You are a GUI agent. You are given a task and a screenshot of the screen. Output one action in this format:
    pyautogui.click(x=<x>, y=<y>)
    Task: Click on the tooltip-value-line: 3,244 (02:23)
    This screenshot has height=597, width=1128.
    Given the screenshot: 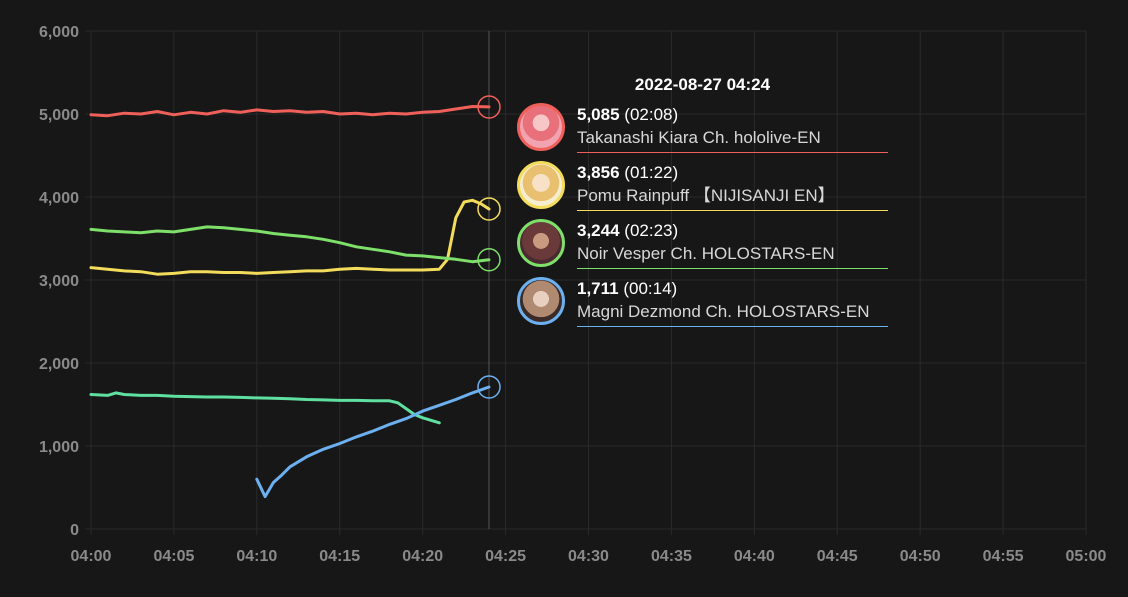 What is the action you would take?
    pyautogui.click(x=732, y=231)
    